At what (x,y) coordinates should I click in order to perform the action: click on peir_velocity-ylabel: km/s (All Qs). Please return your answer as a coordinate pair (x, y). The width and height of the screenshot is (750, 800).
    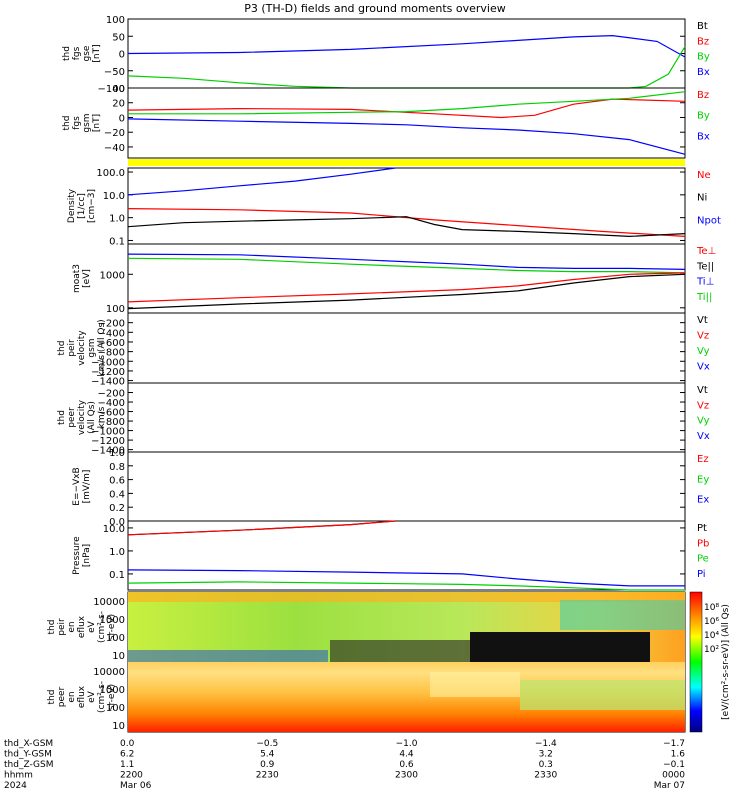
    Looking at the image, I should click on (102, 347).